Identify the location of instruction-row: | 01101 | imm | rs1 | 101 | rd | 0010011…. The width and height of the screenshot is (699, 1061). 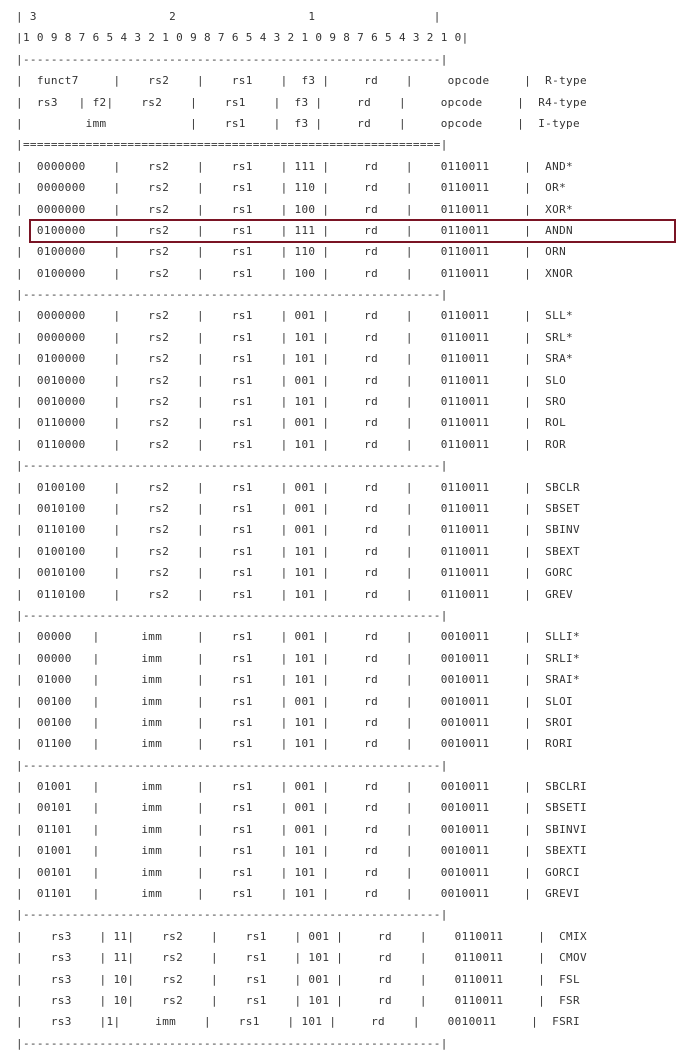
(298, 894).